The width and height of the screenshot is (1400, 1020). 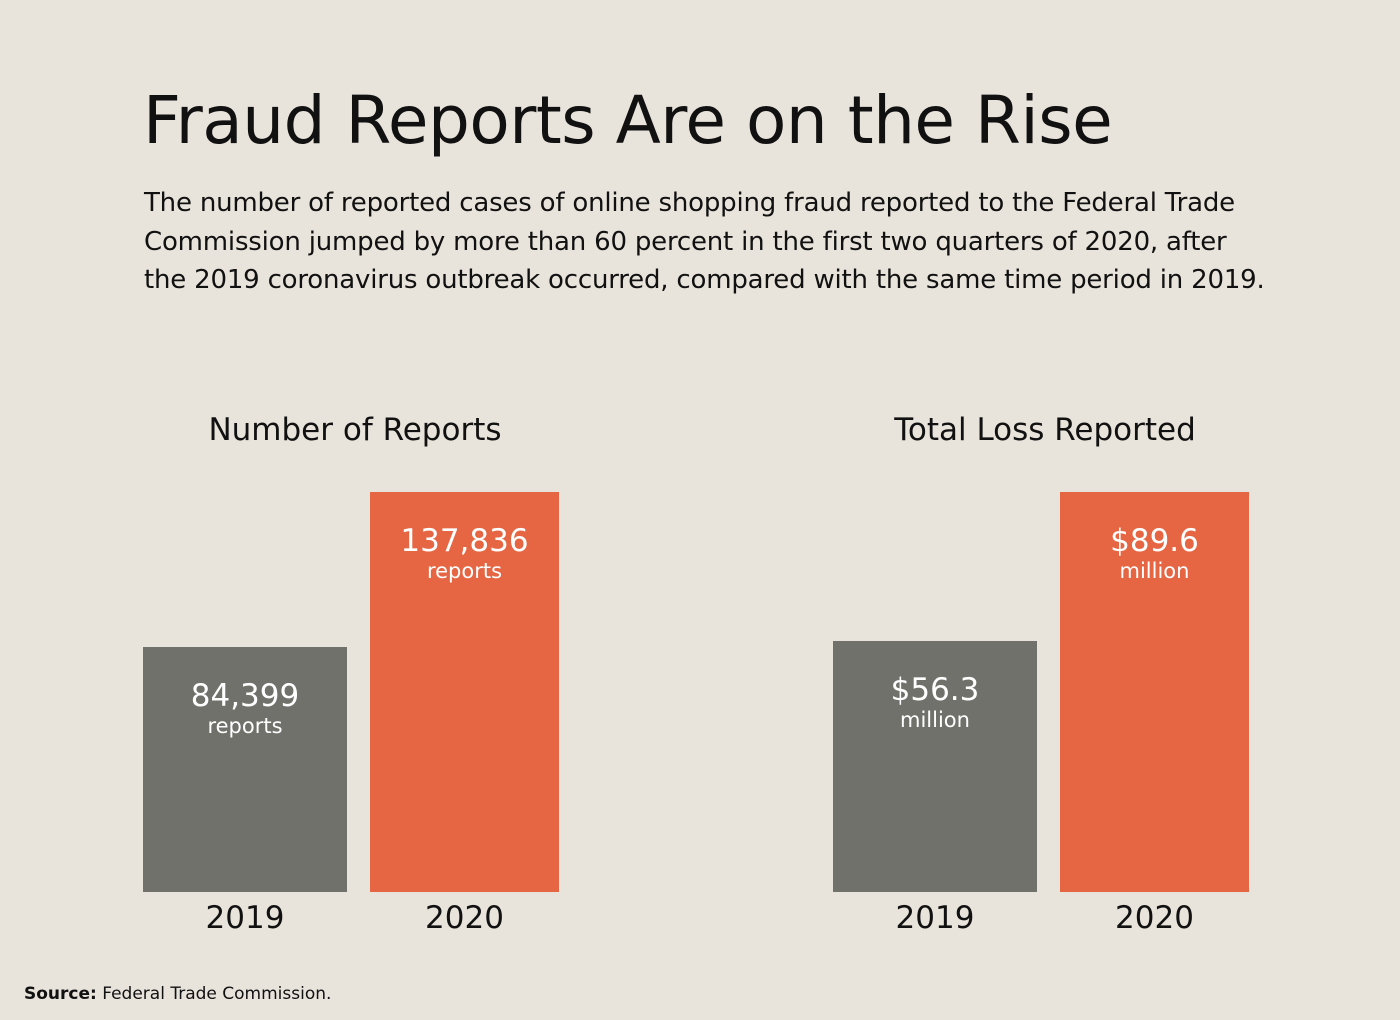 I want to click on loss-bar-2019: $56.3 million, so click(x=935, y=766).